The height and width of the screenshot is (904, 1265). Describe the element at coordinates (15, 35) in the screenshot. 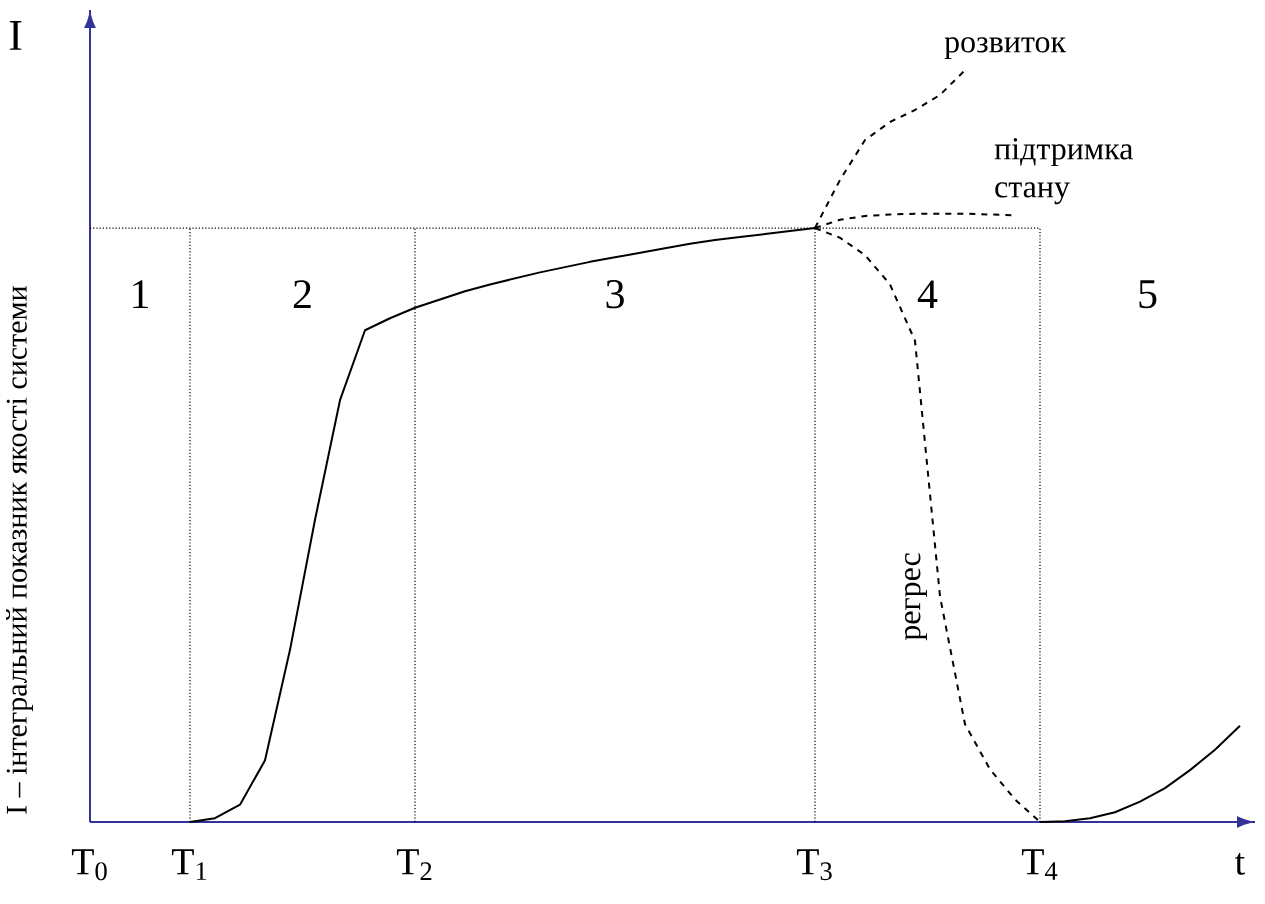

I see `text: I` at that location.